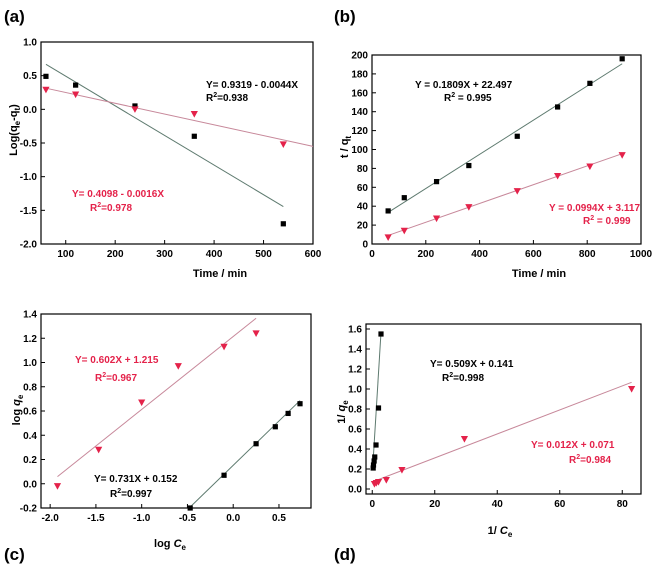  What do you see at coordinates (137, 487) in the screenshot?
I see `fit-equation-black-c: Y= 0.731X + 0.152 R2=0.997` at bounding box center [137, 487].